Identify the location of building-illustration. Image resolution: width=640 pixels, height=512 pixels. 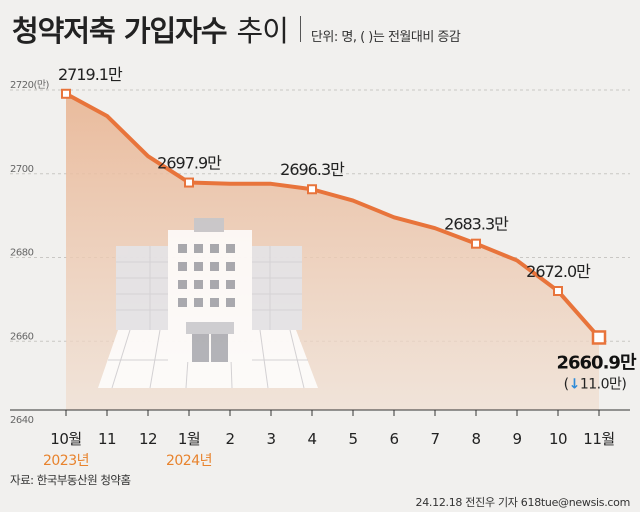
(208, 303).